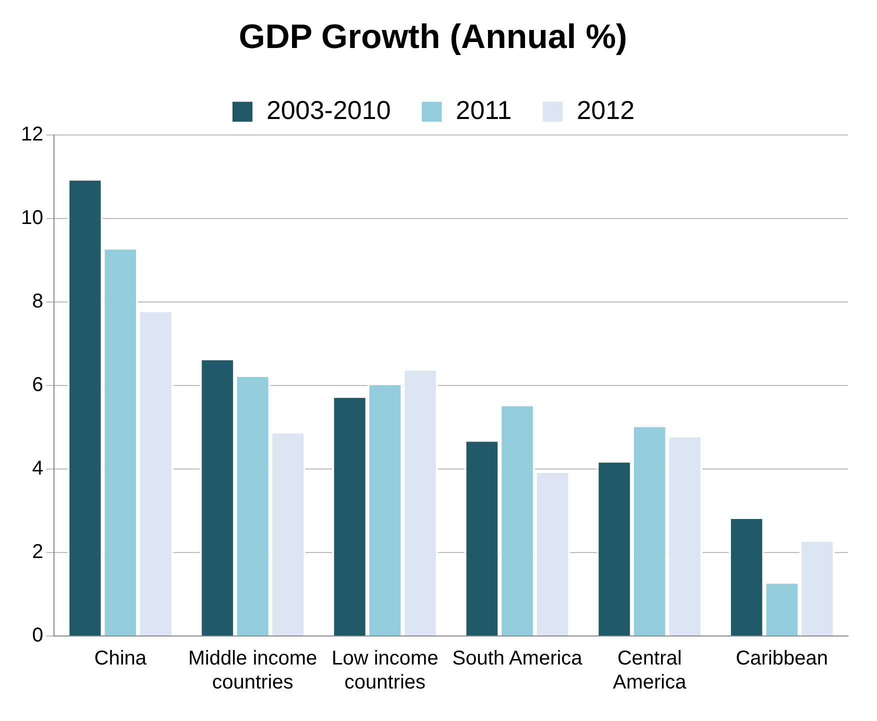 The height and width of the screenshot is (721, 877). What do you see at coordinates (385, 671) in the screenshot?
I see `x-tick-label: Low income countries` at bounding box center [385, 671].